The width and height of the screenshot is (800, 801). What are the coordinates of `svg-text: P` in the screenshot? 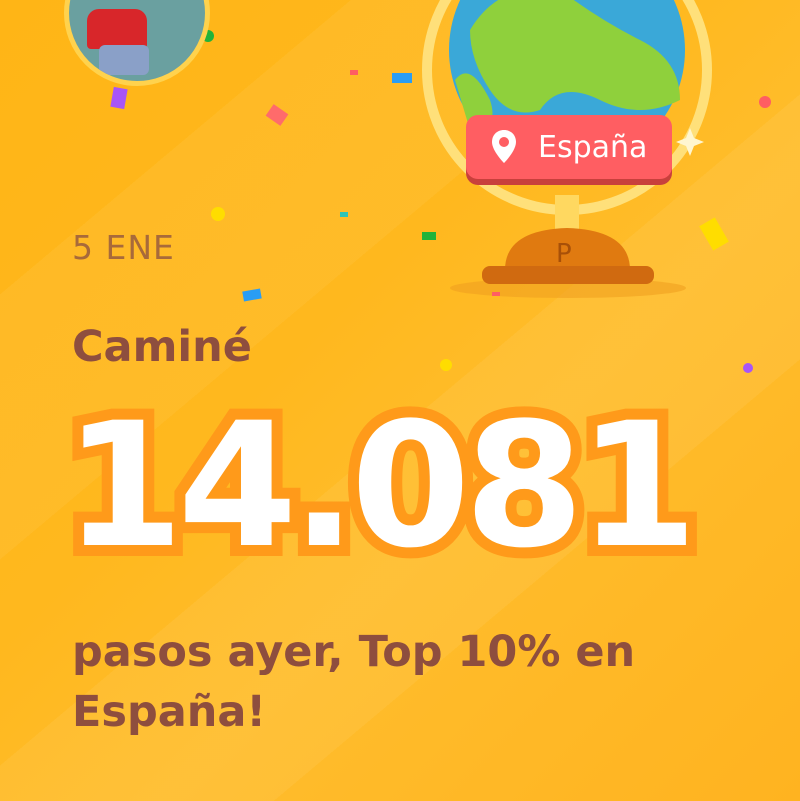 It's located at (564, 254).